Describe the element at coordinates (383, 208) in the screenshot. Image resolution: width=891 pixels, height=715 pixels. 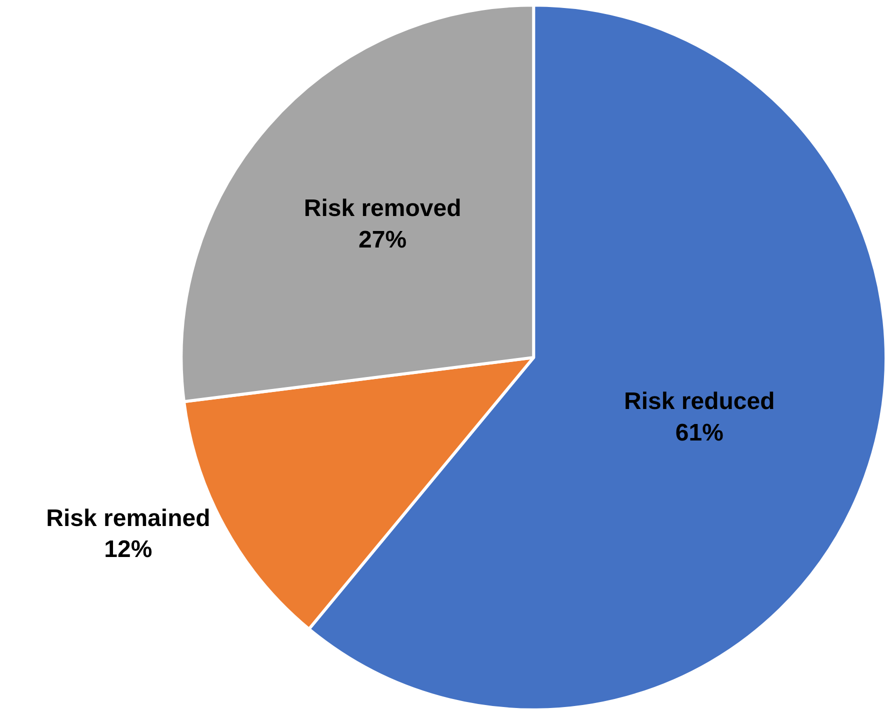
I see `slice-label: Risk removed` at that location.